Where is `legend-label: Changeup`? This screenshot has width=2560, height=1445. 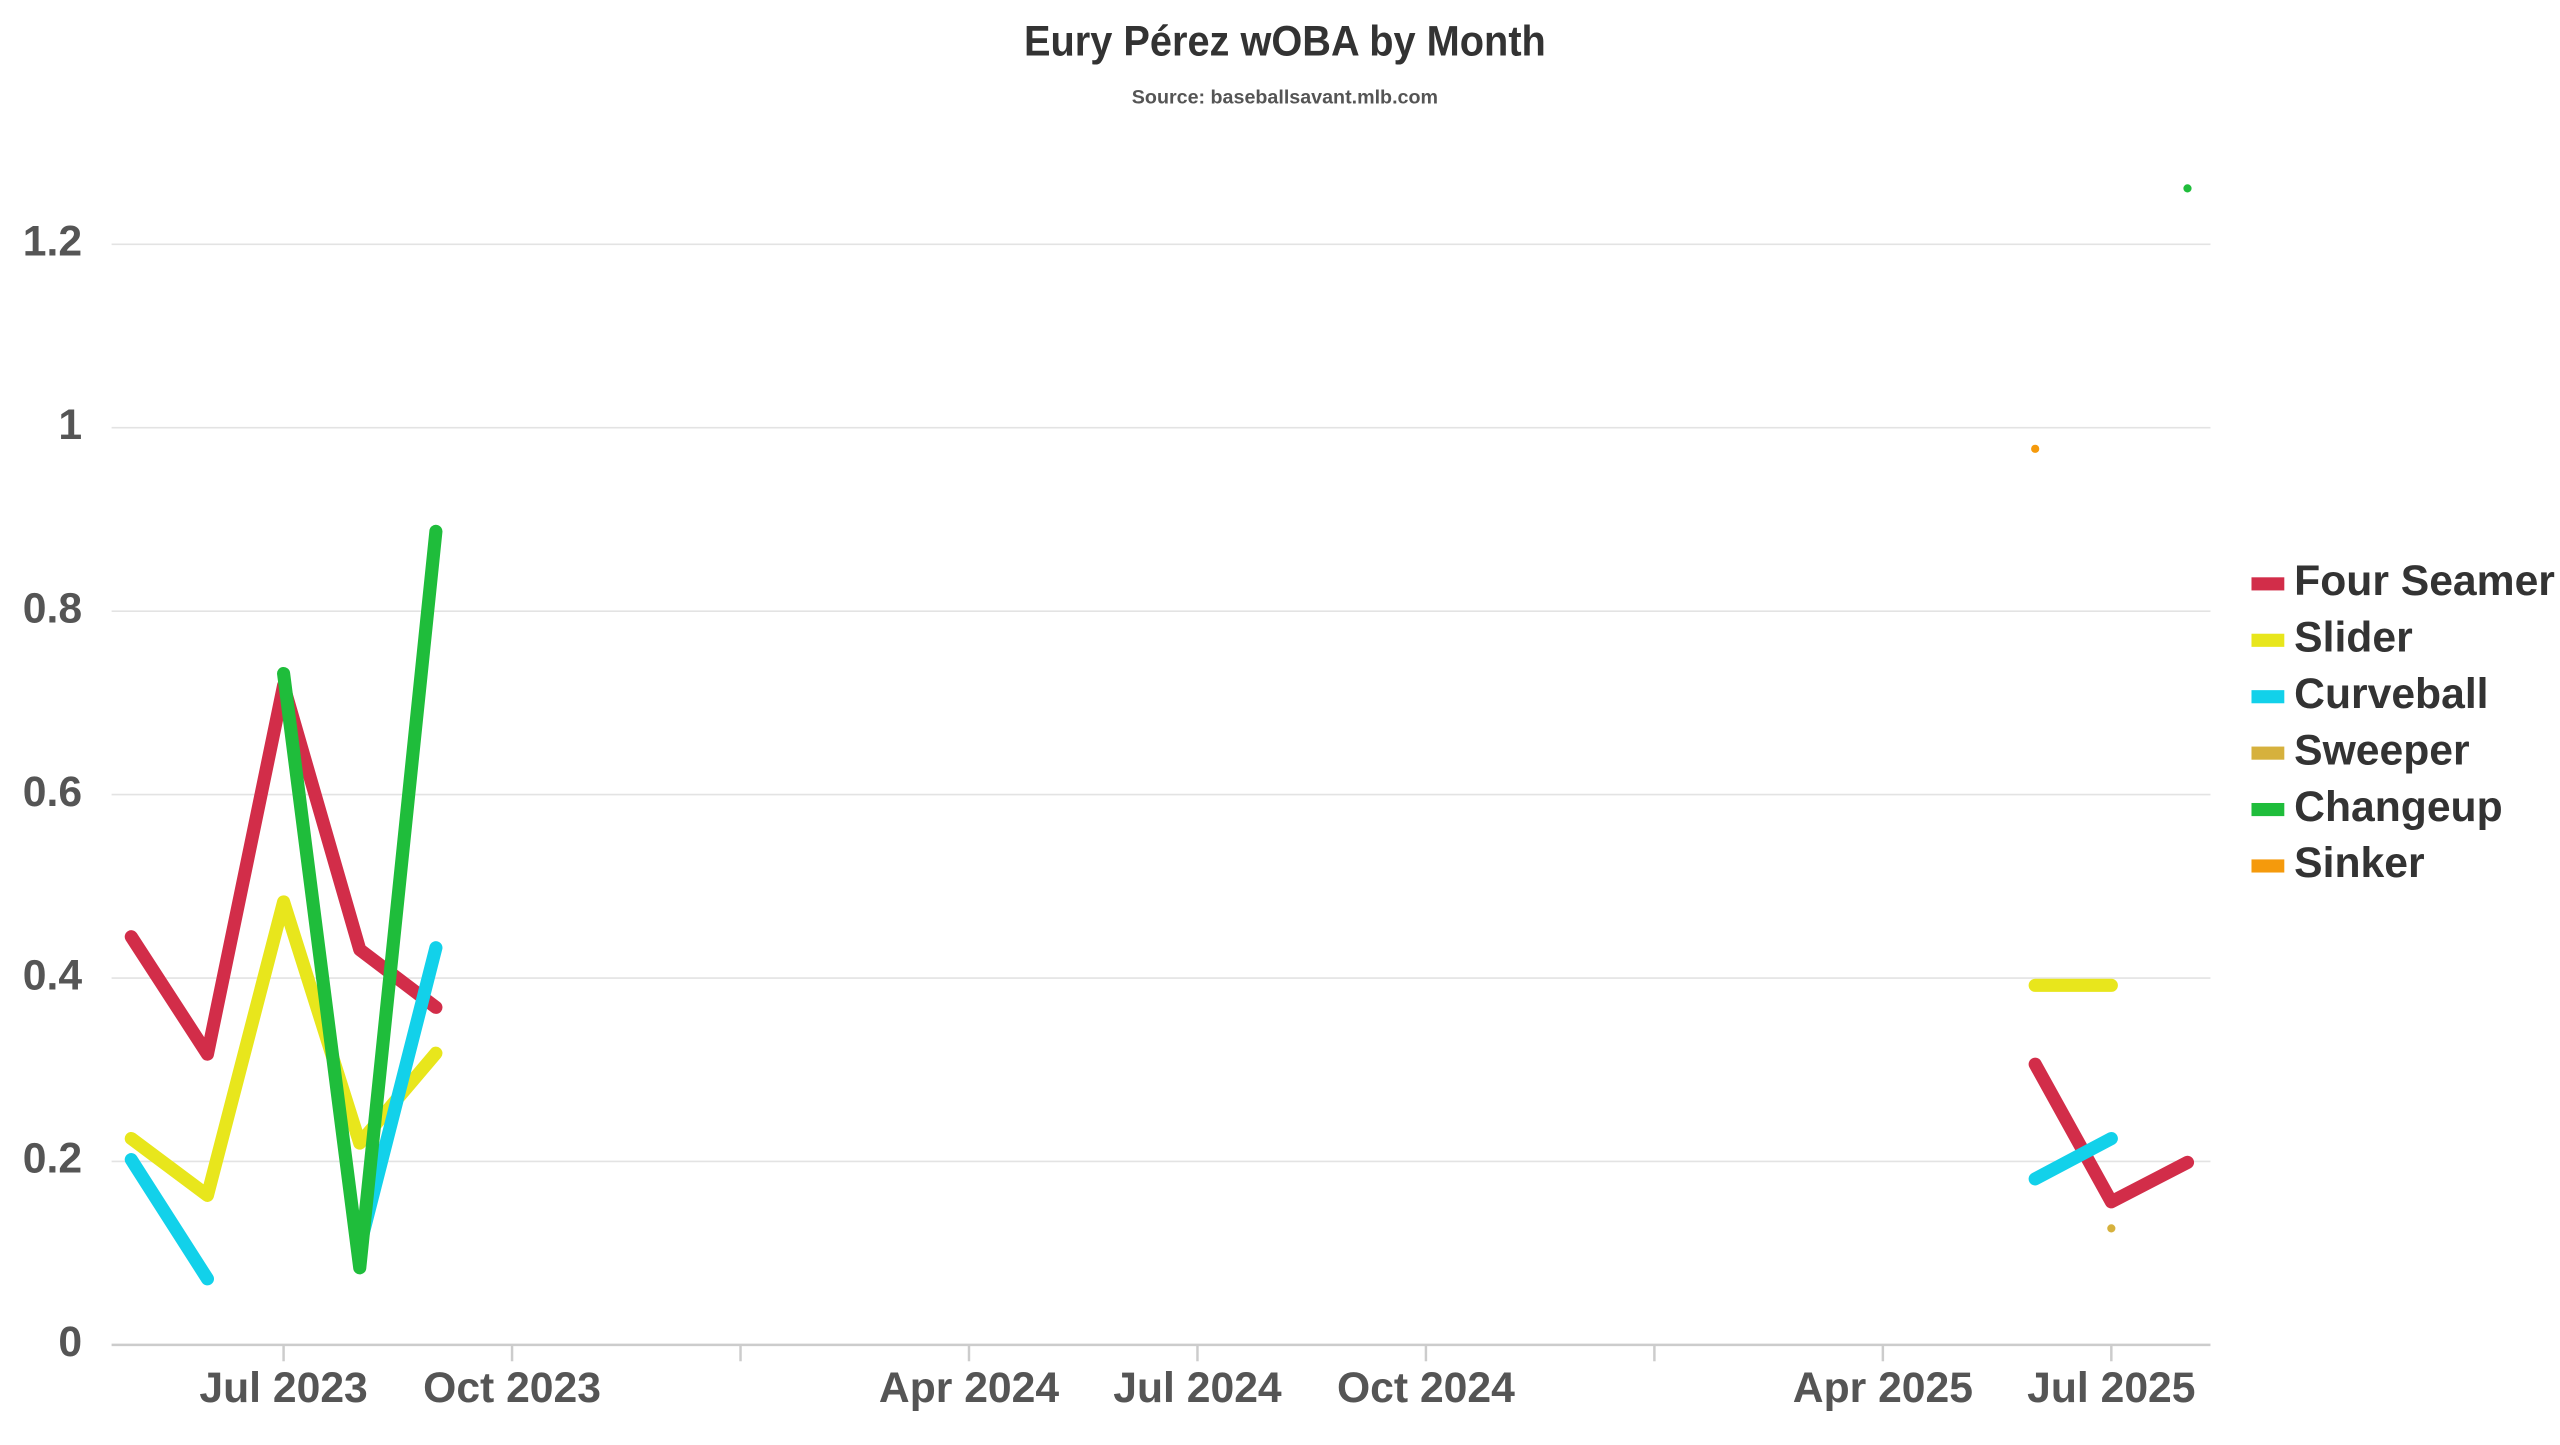 legend-label: Changeup is located at coordinates (2398, 807).